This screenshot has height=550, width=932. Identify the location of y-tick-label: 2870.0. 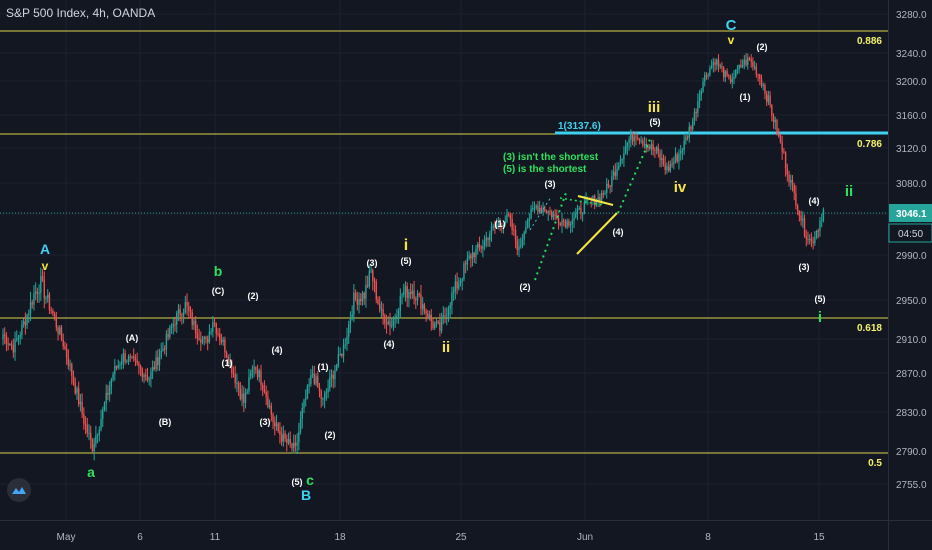
(911, 374).